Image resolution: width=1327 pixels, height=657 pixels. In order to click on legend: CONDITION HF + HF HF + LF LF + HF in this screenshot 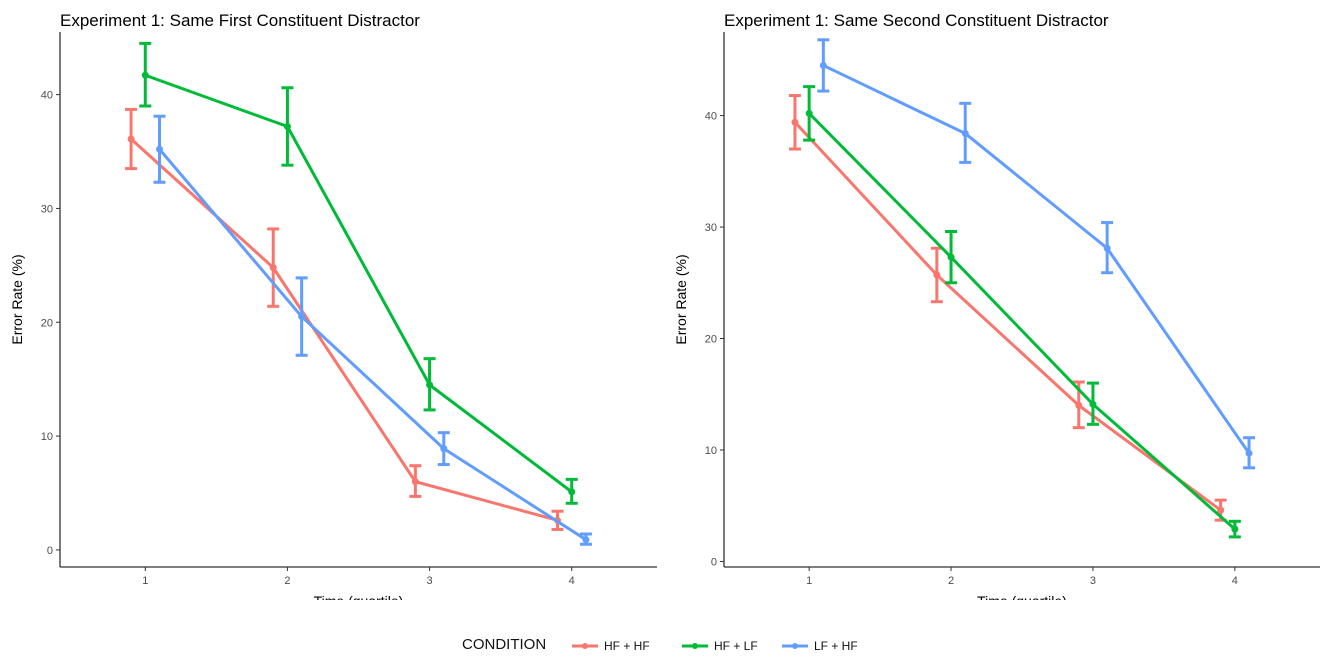, I will do `click(663, 645)`.